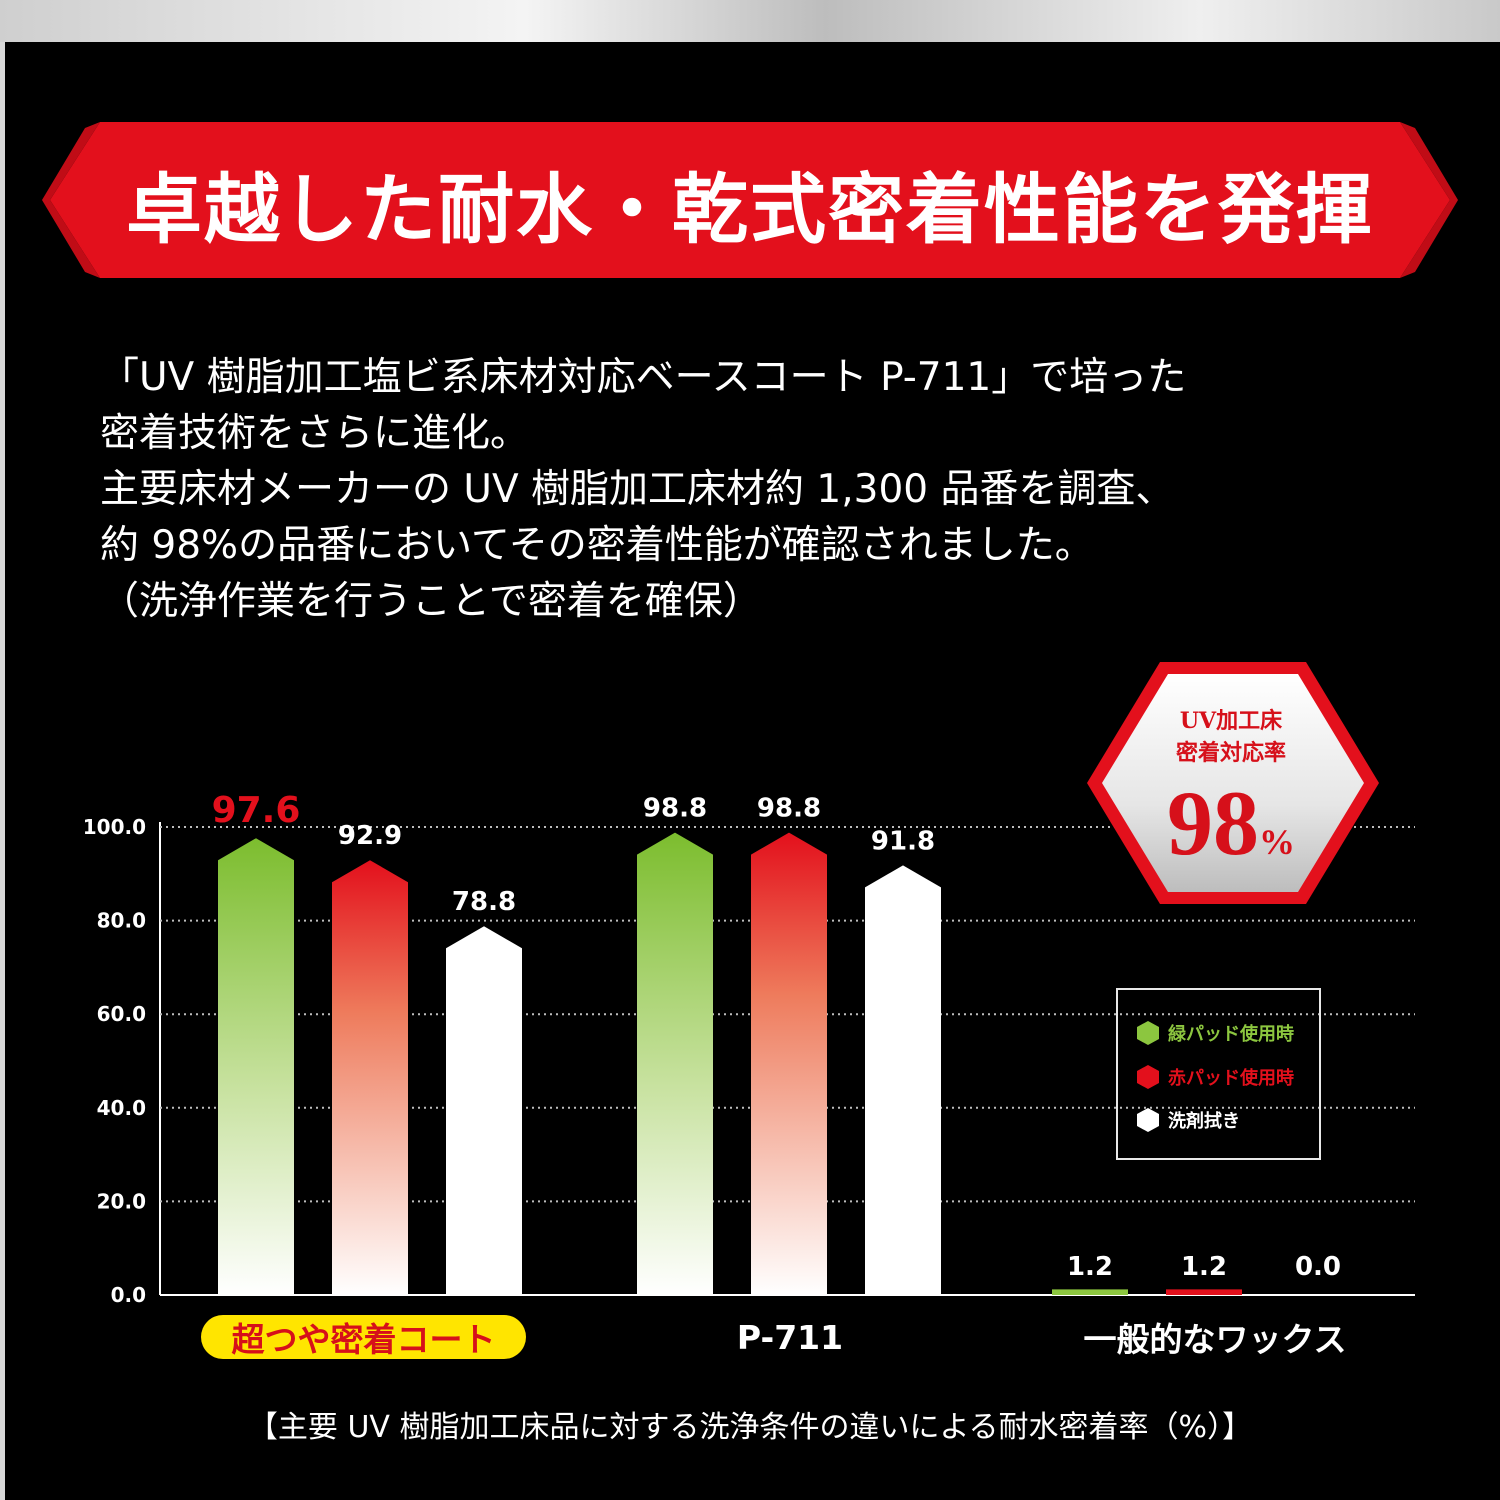 Image resolution: width=1500 pixels, height=1500 pixels. I want to click on intro-line: 密着技術をさらに進化。, so click(315, 433).